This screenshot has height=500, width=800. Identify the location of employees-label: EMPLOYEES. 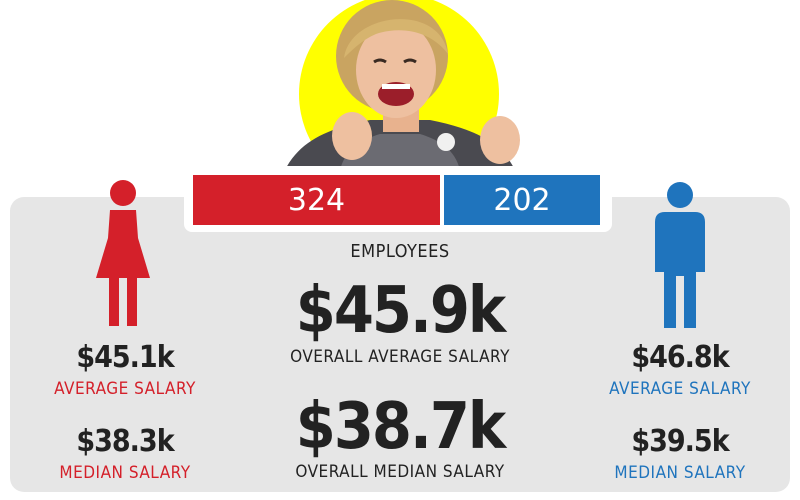
(400, 251).